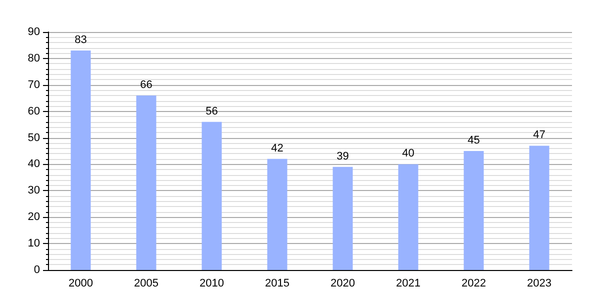  Describe the element at coordinates (34, 84) in the screenshot. I see `y-tick-label: 70` at that location.